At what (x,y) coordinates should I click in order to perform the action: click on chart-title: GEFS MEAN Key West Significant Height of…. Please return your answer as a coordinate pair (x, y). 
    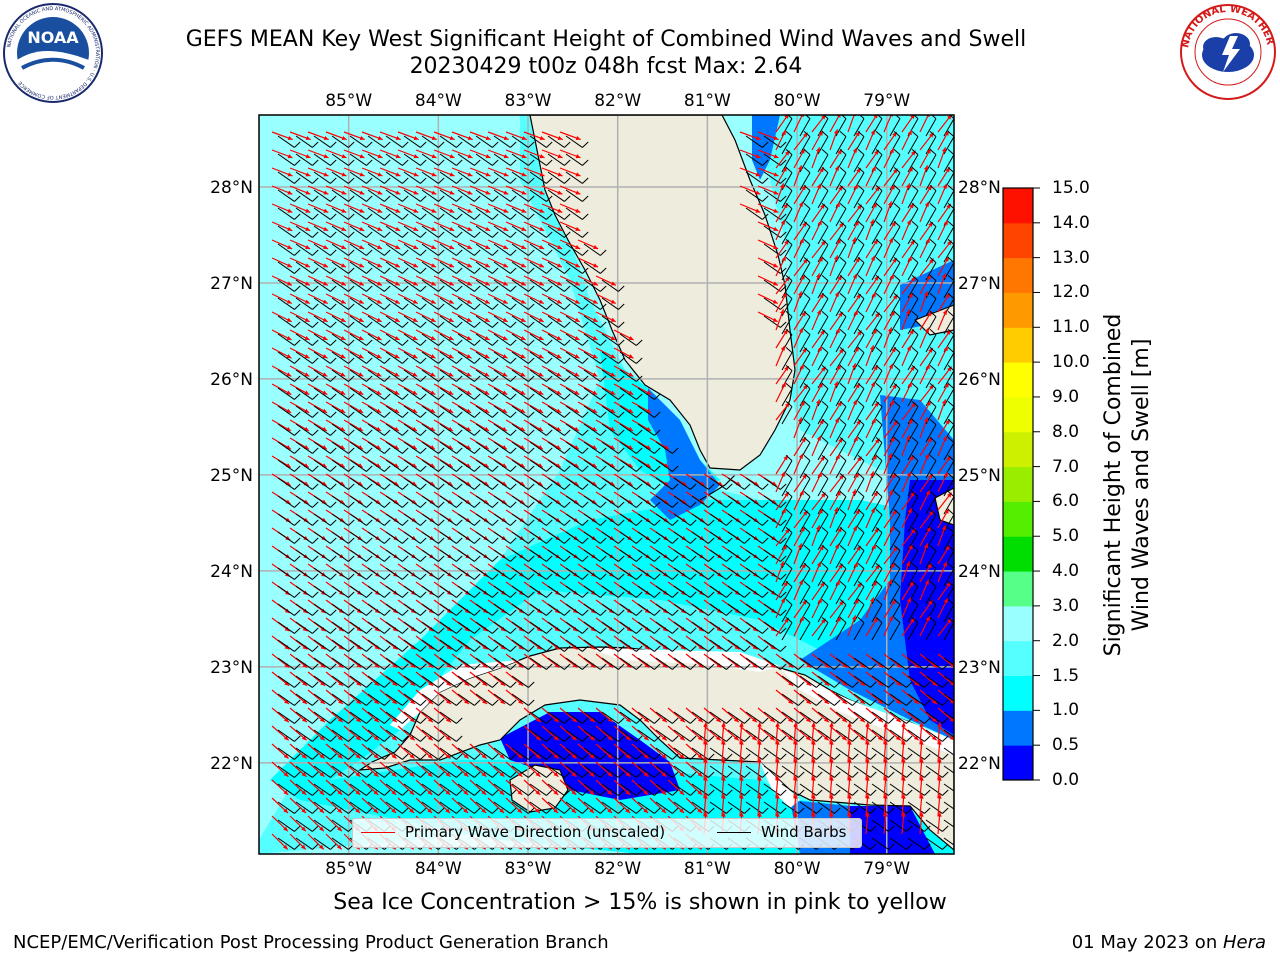
    Looking at the image, I should click on (606, 39).